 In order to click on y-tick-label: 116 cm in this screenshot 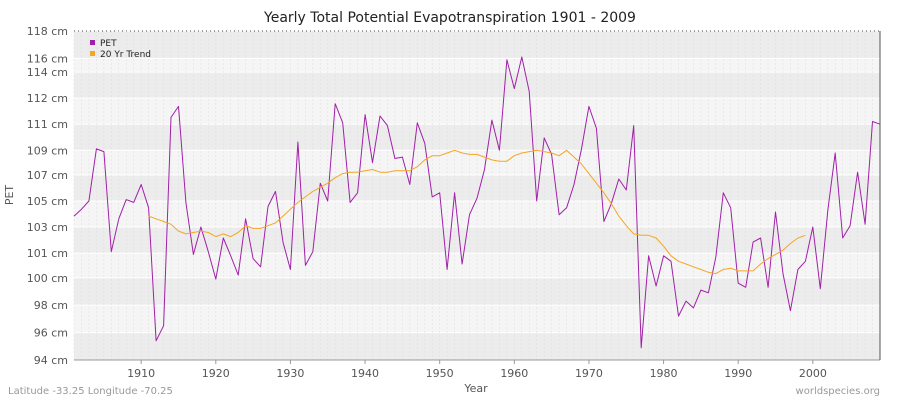, I will do `click(47, 58)`.